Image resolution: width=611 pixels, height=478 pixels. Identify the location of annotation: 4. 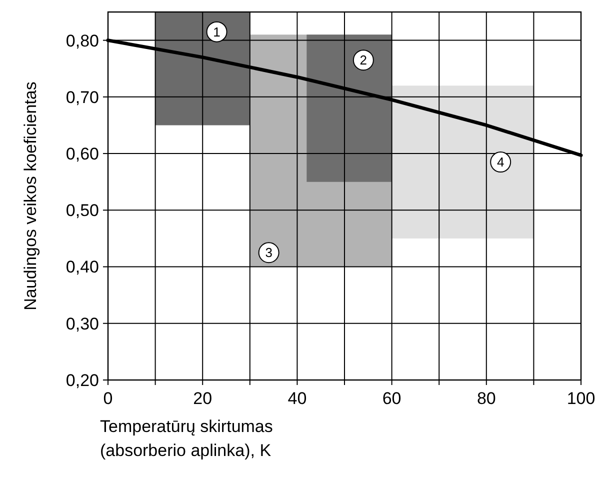
(500, 162).